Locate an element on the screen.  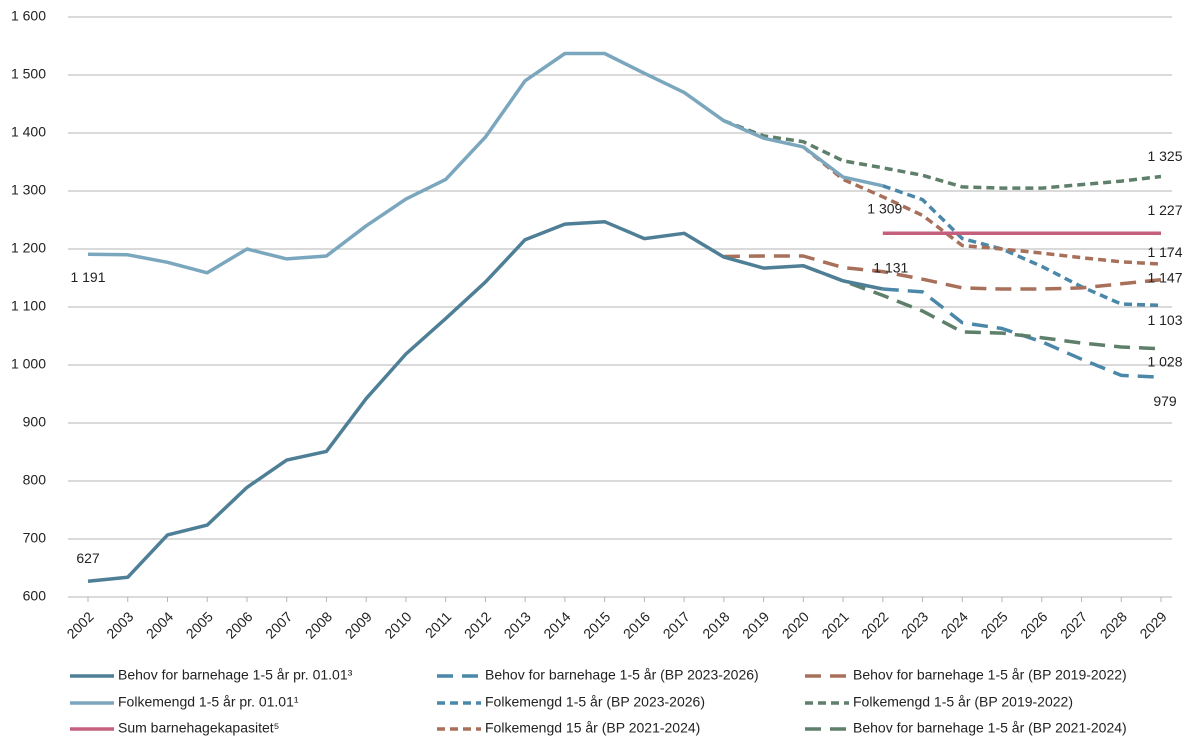
x-tick-label: 2010 is located at coordinates (397, 624).